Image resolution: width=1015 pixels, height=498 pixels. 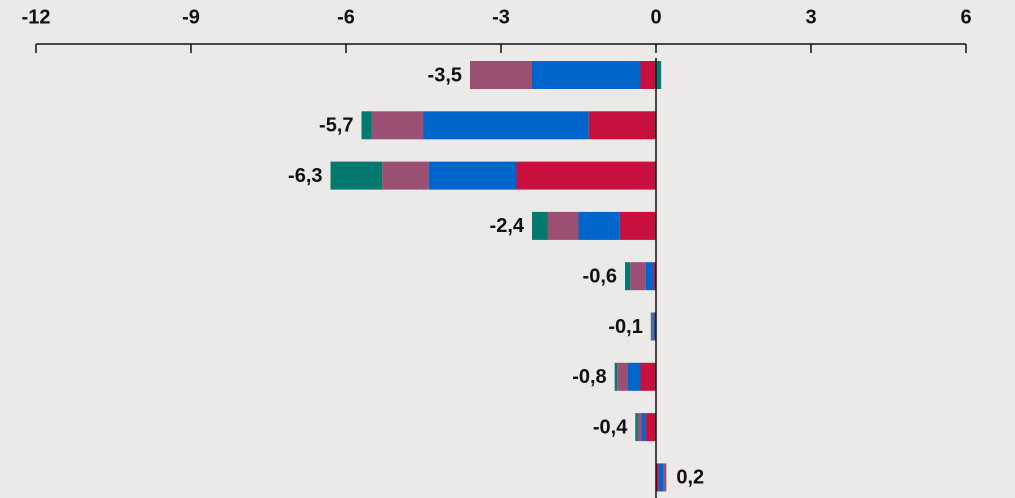 I want to click on x-tick-label: -3, so click(x=501, y=17).